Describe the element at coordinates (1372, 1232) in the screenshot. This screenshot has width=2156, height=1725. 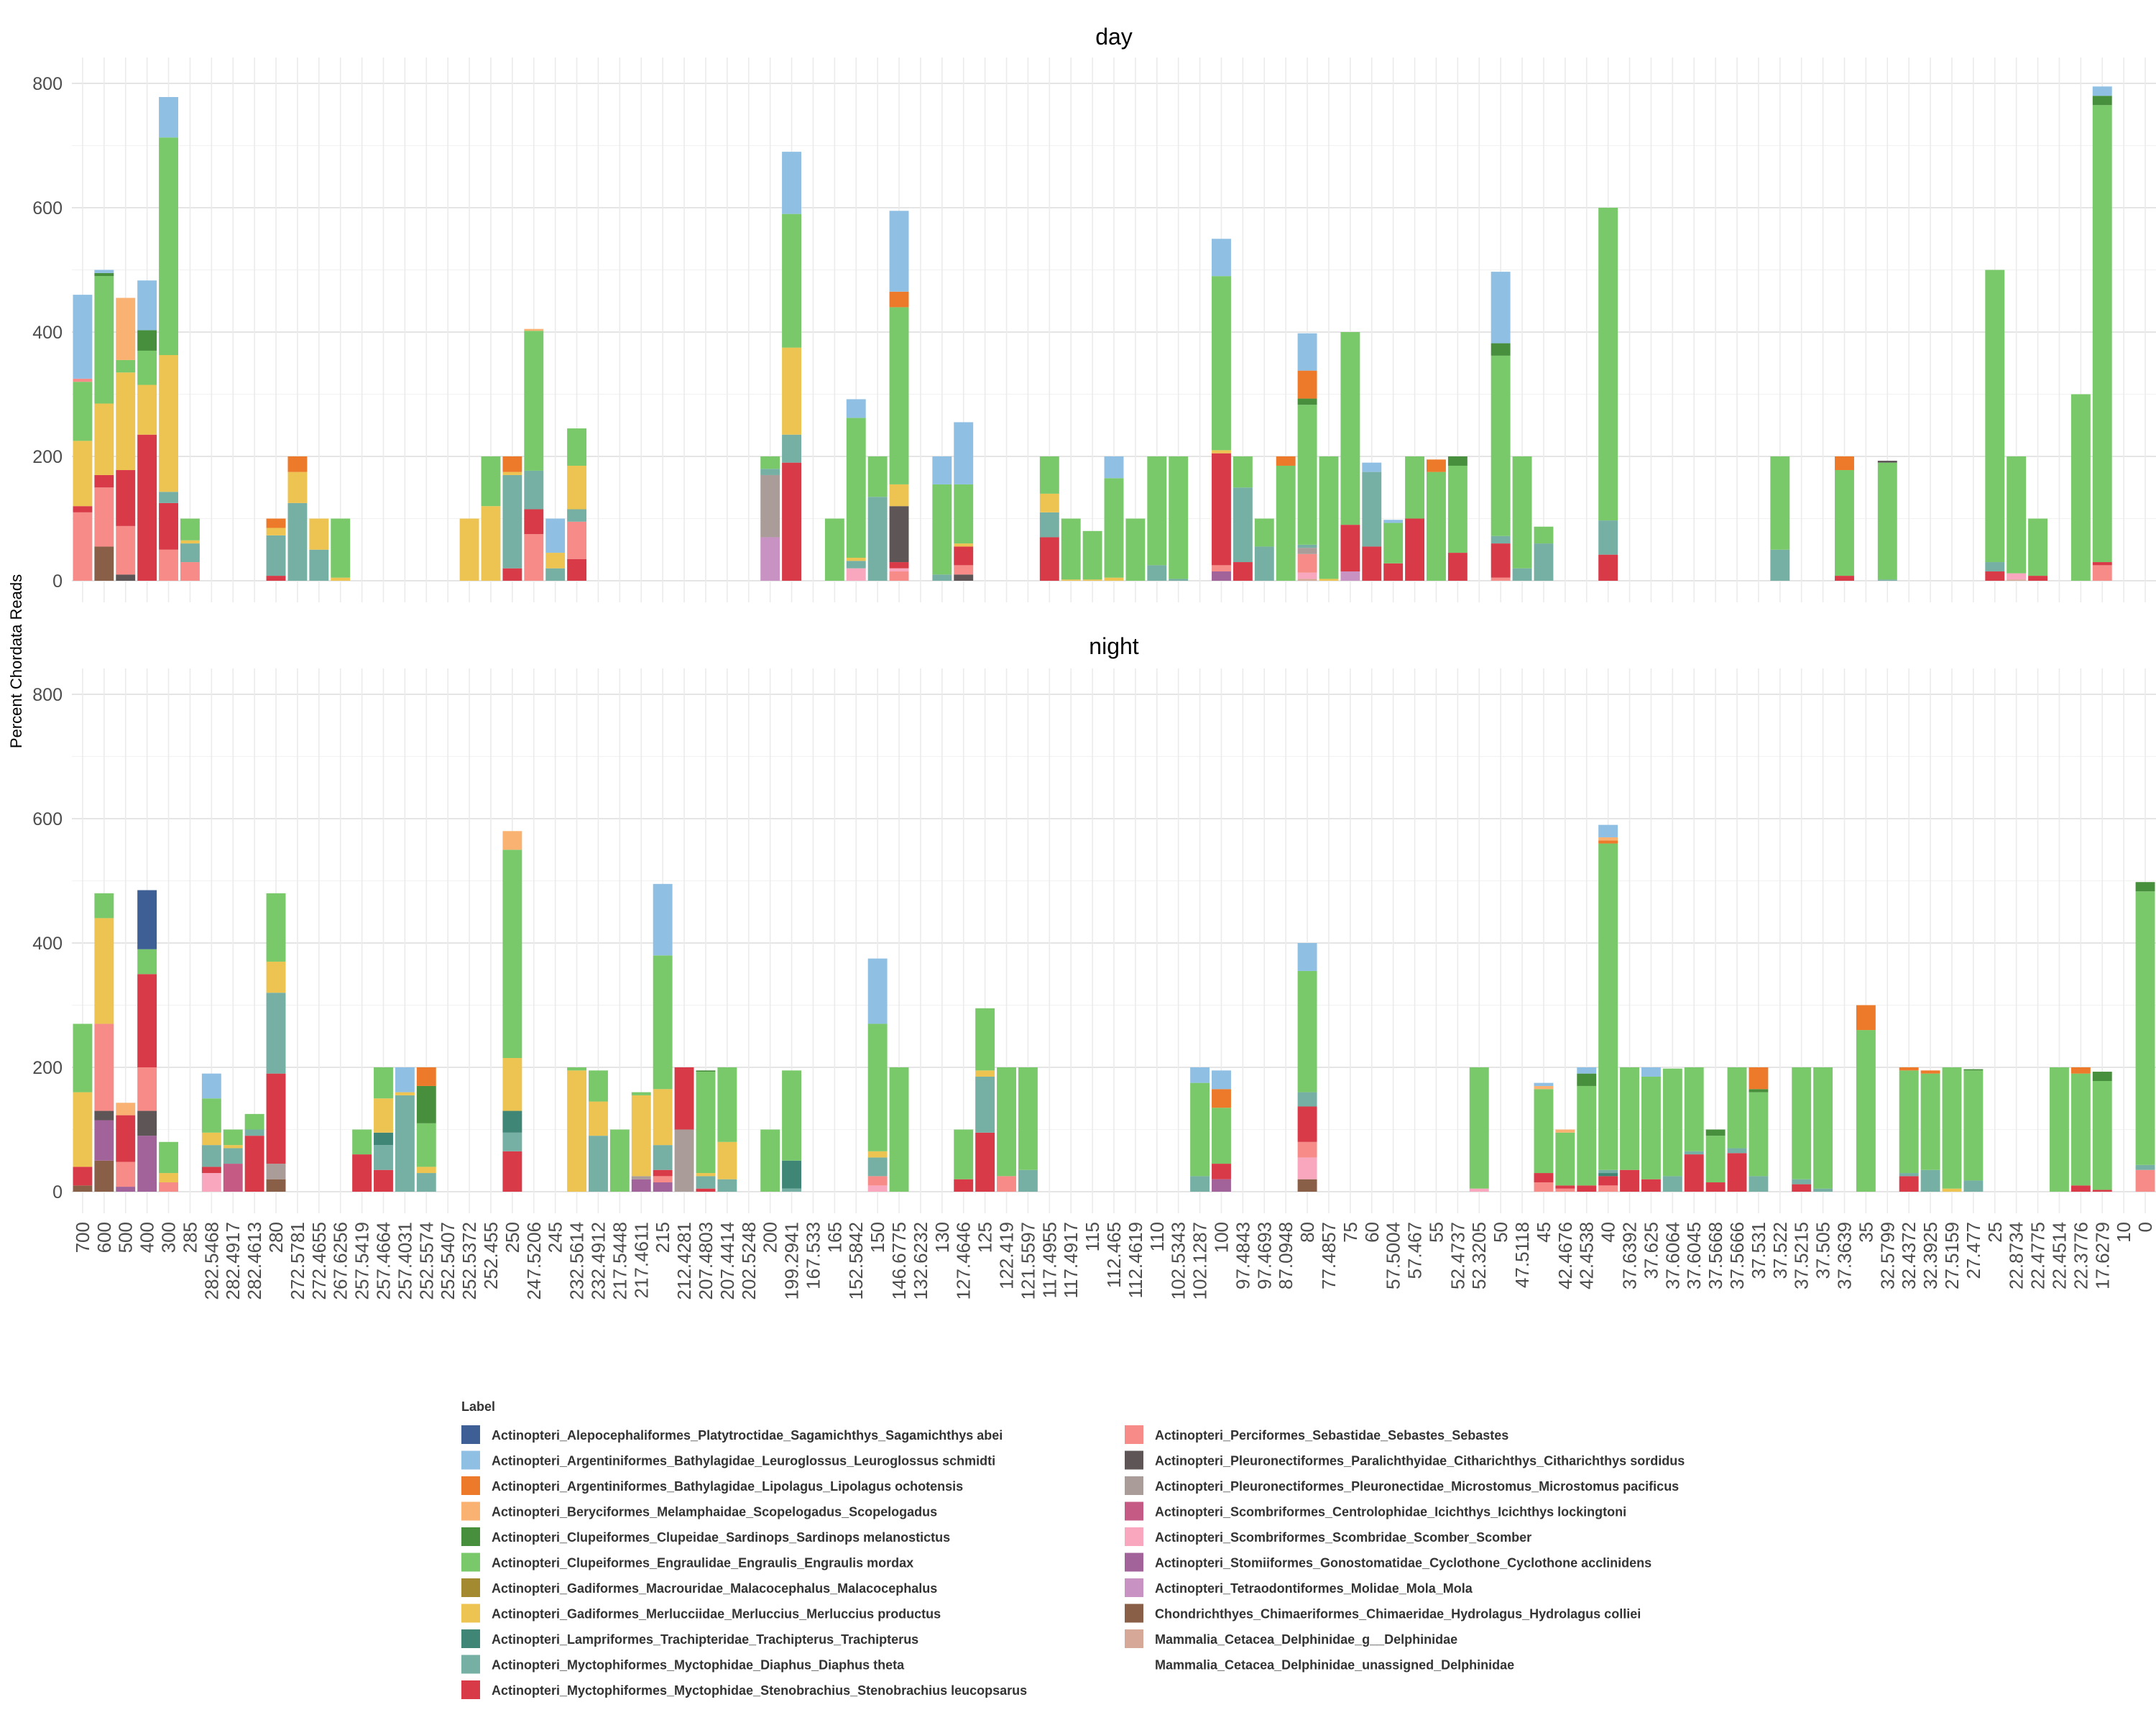
I see `x-tick-label: 60` at that location.